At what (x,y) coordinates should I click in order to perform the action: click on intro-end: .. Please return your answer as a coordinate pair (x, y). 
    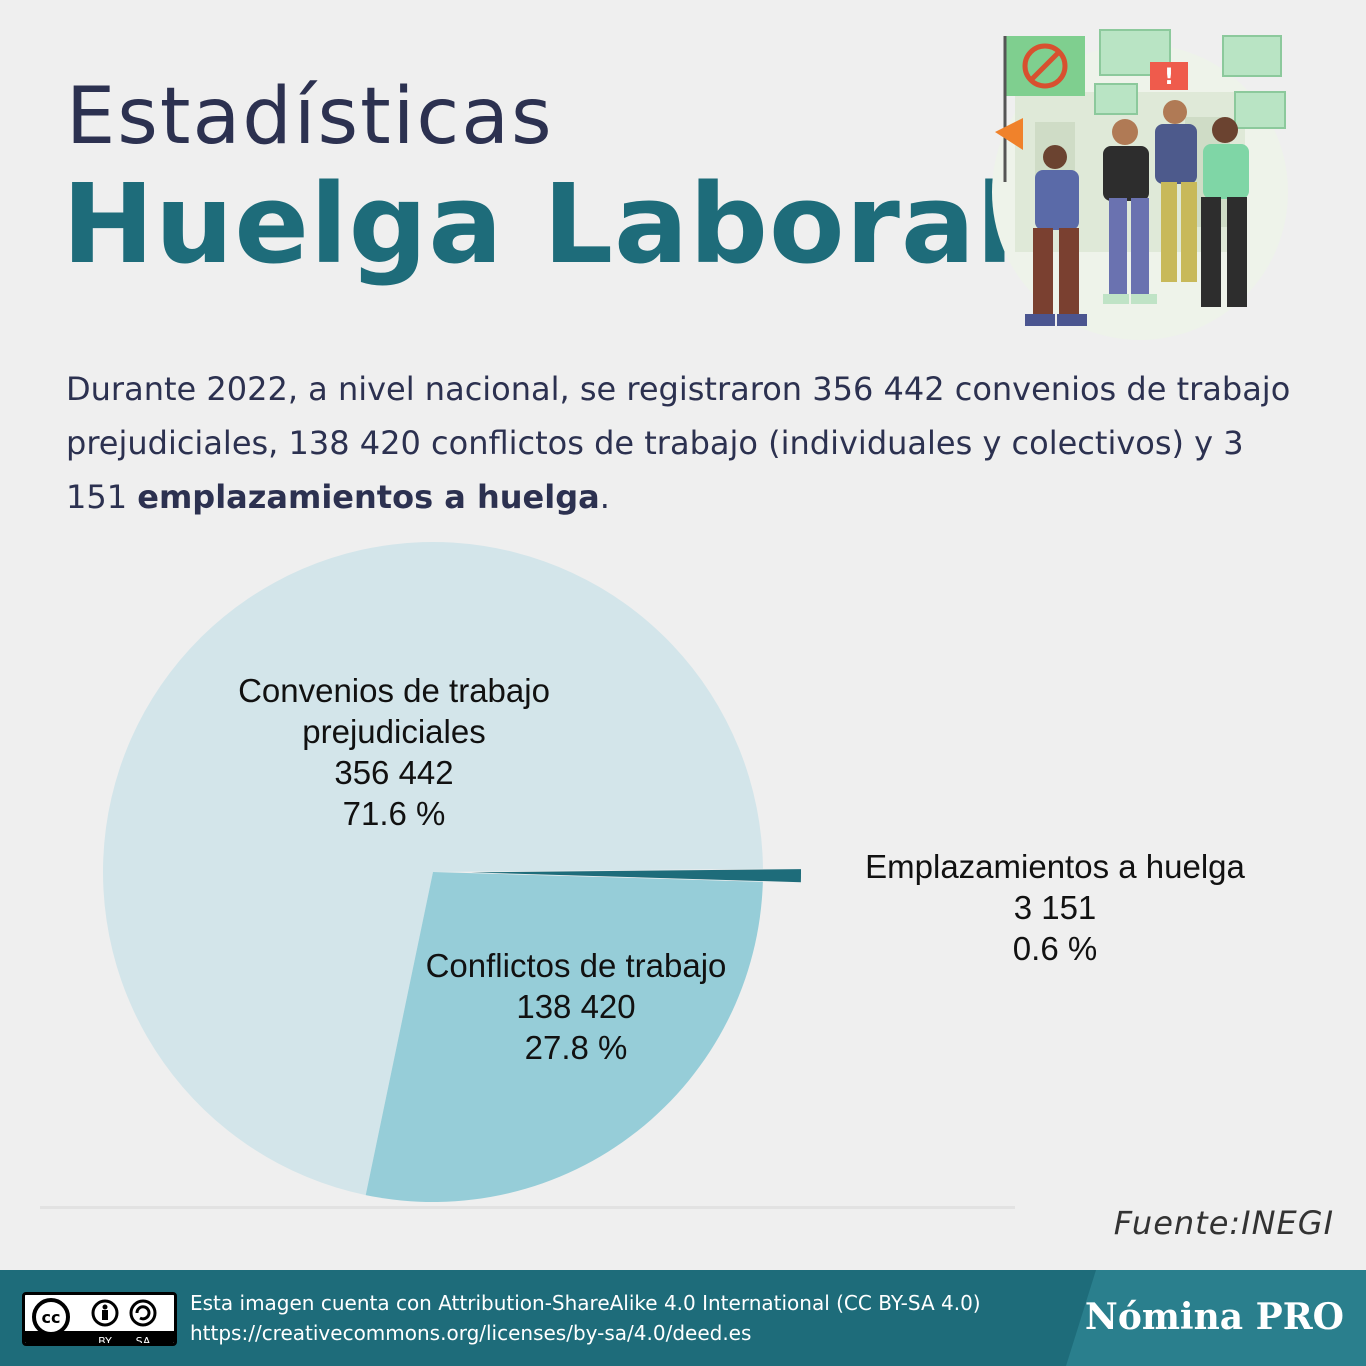
    Looking at the image, I should click on (604, 497).